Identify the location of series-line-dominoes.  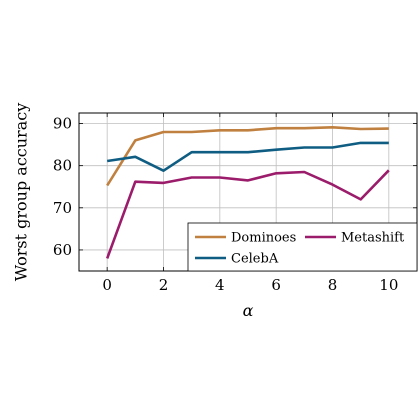
(247, 156).